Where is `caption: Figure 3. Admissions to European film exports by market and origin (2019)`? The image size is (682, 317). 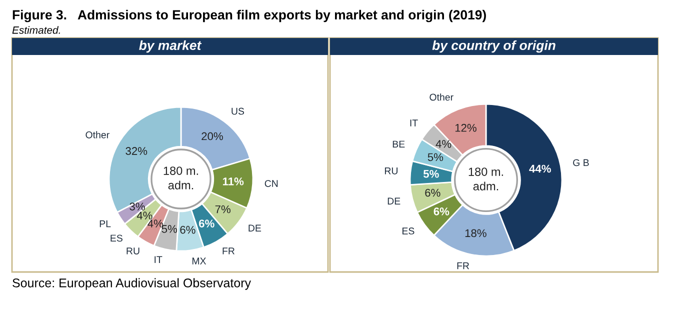
caption: Figure 3. Admissions to European film exports by market and origin (2019) is located at coordinates (249, 16).